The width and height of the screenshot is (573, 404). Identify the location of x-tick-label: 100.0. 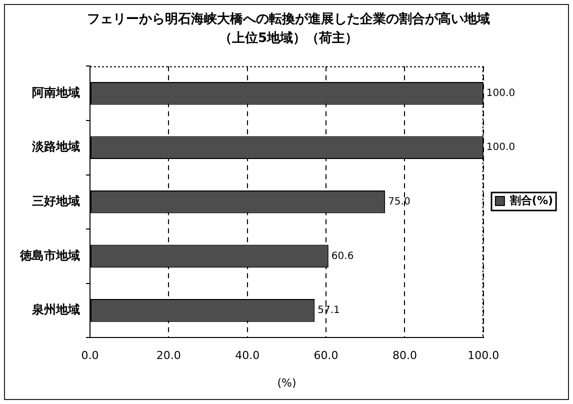
(484, 355).